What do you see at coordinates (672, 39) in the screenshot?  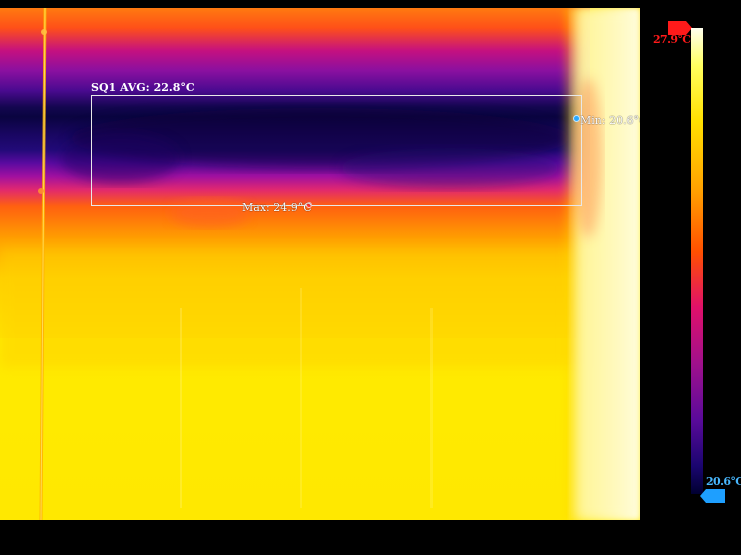 I see `scale-max-label: 27.9°C` at bounding box center [672, 39].